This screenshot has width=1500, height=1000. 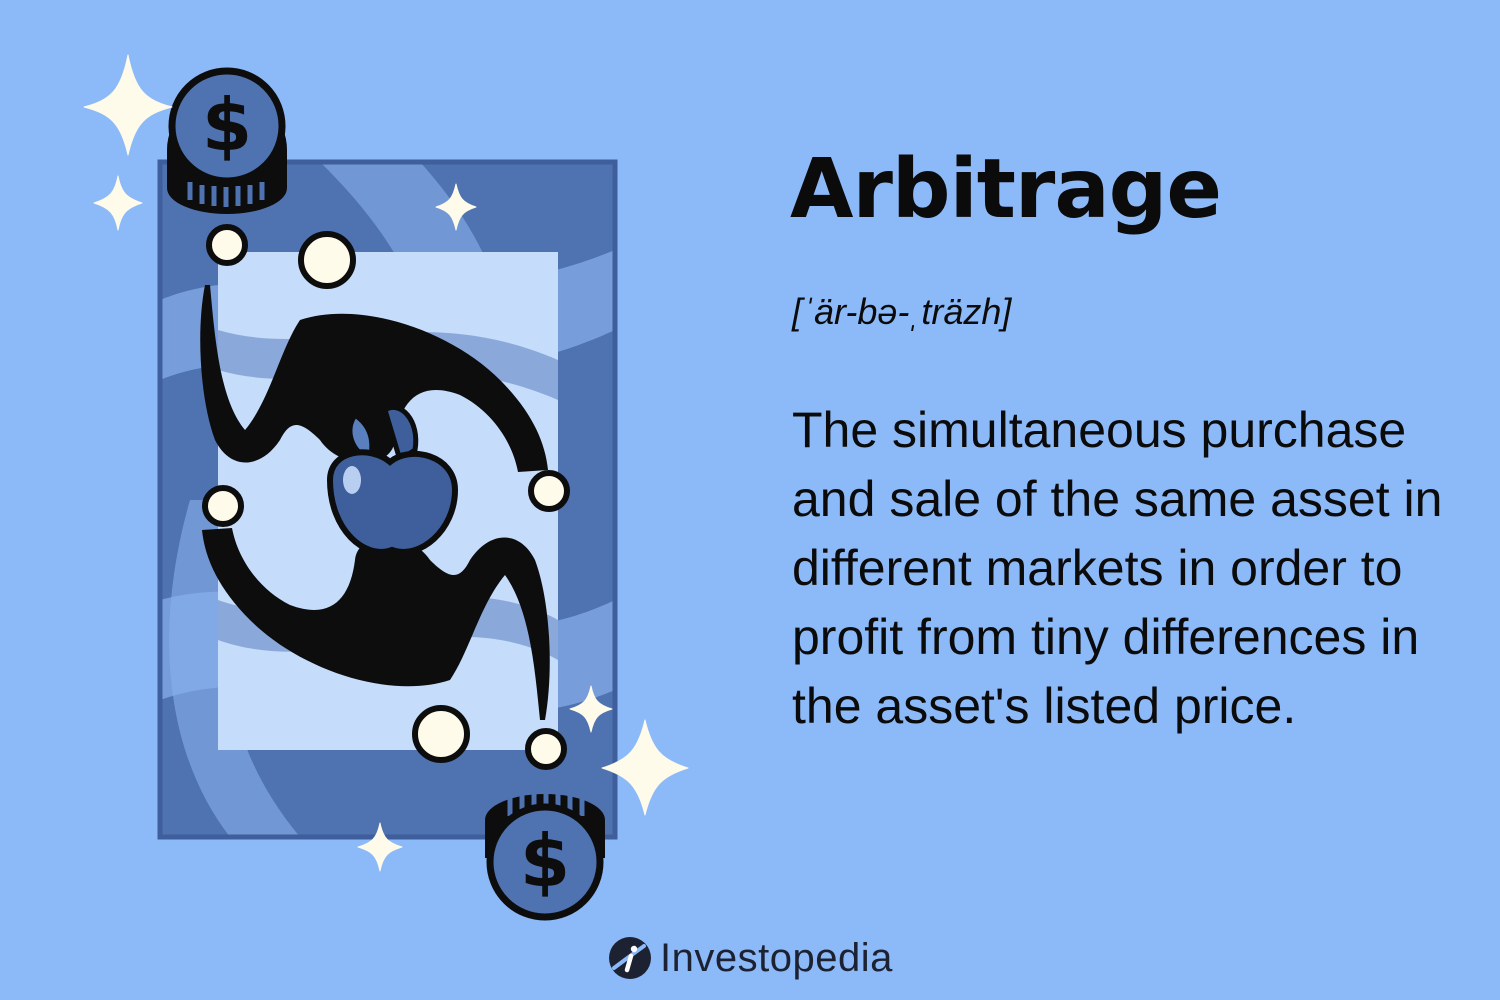 I want to click on hand-dots, so click(x=386, y=497).